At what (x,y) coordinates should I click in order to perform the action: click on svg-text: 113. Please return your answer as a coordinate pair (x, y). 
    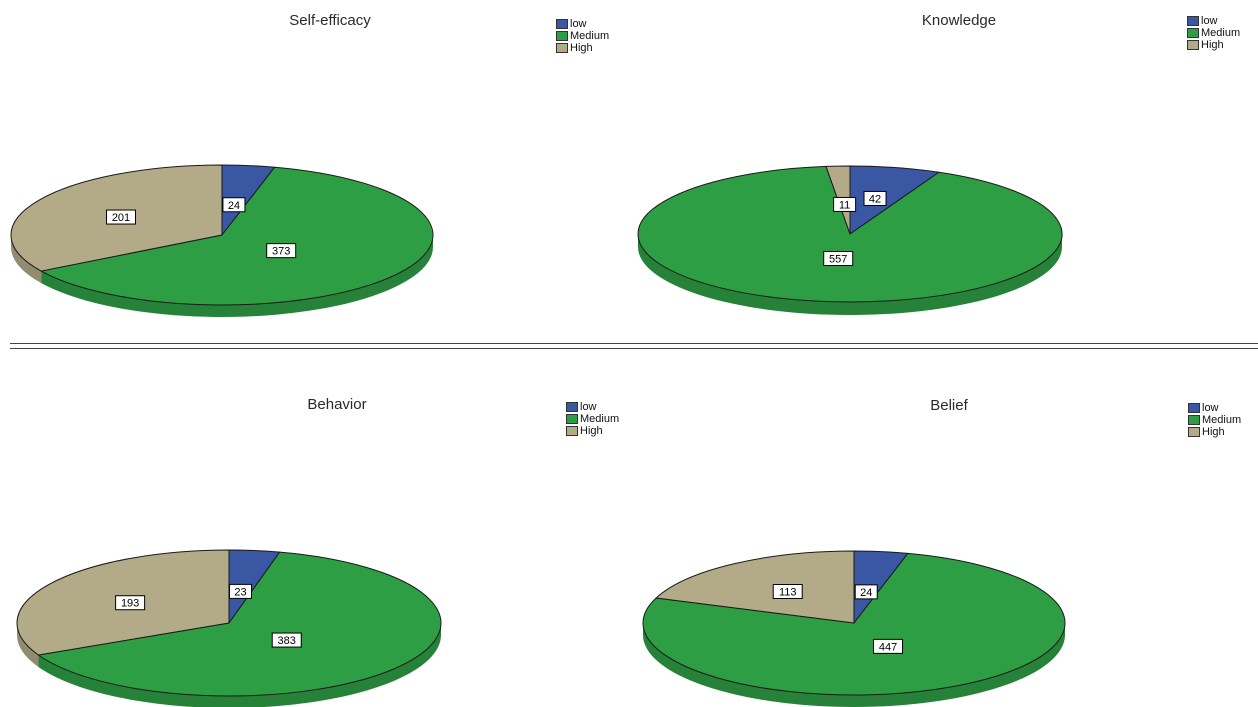
    Looking at the image, I should click on (788, 592).